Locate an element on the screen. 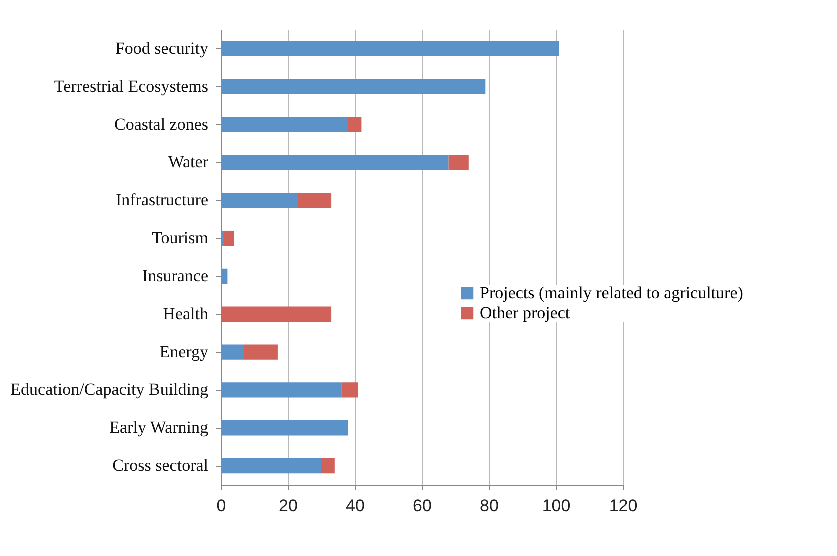 Image resolution: width=837 pixels, height=556 pixels. y-tick-label: Water is located at coordinates (188, 162).